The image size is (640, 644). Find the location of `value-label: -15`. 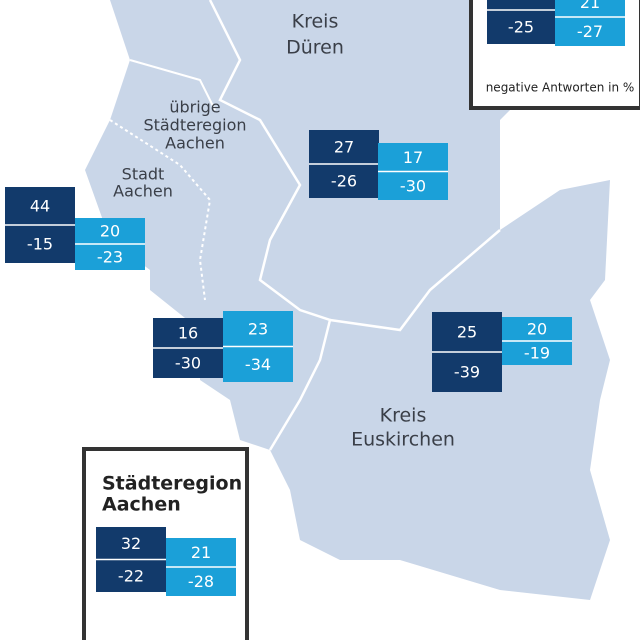

value-label: -15 is located at coordinates (40, 244).